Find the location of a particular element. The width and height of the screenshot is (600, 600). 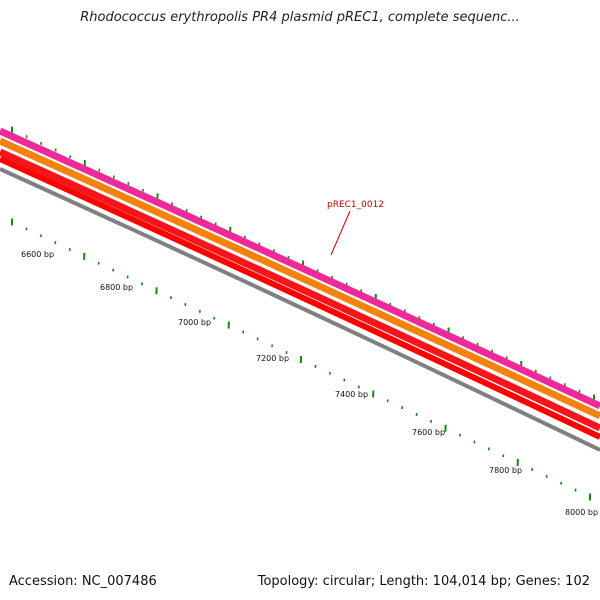

tick-label-6600: 6600 bp is located at coordinates (37, 254).